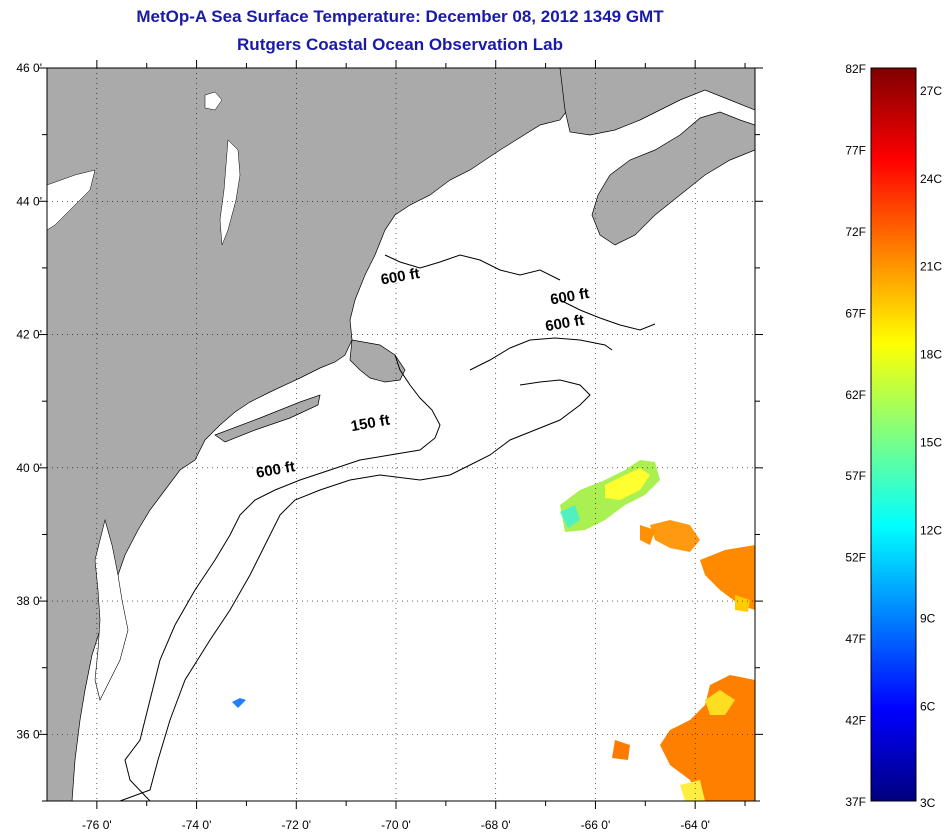  What do you see at coordinates (377, 361) in the screenshot?
I see `land-cape-cod` at bounding box center [377, 361].